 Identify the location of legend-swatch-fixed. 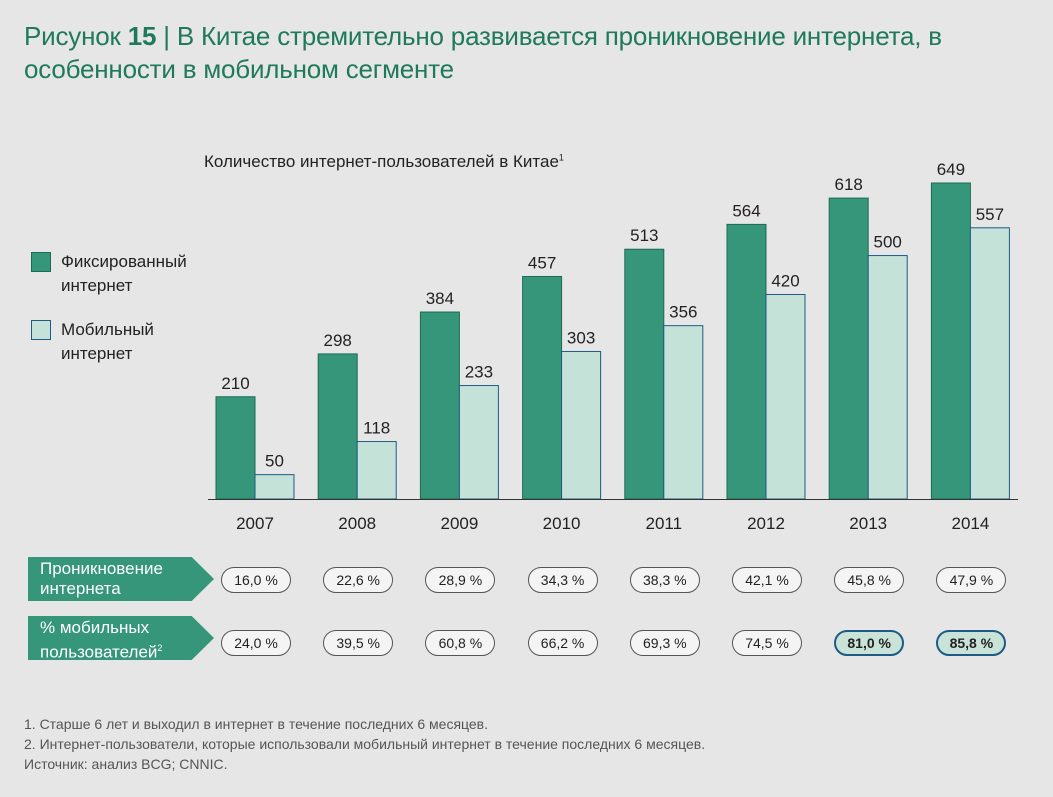
(41, 262).